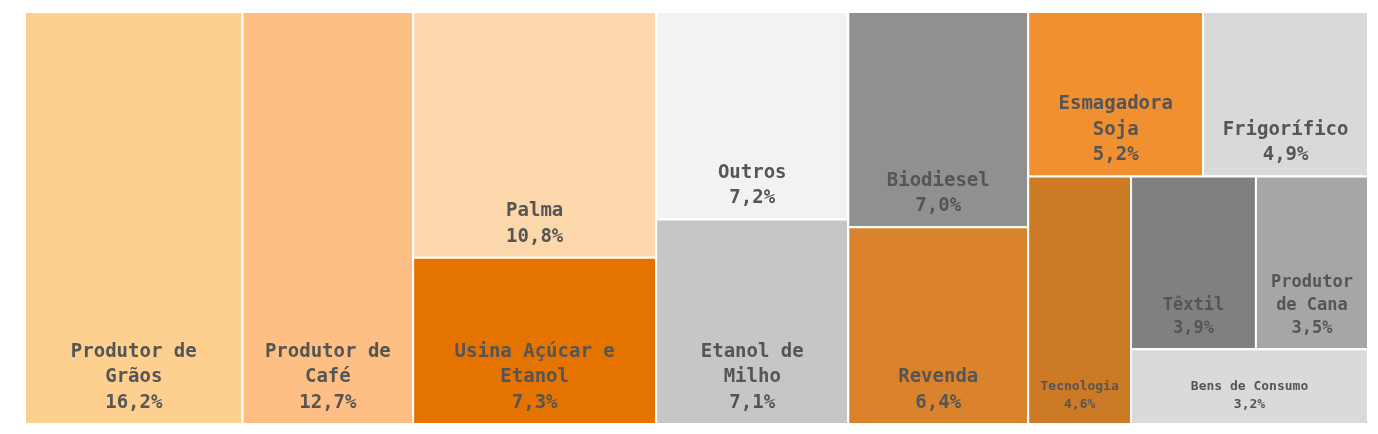  Describe the element at coordinates (1312, 327) in the screenshot. I see `data-label: 3,5%` at that location.